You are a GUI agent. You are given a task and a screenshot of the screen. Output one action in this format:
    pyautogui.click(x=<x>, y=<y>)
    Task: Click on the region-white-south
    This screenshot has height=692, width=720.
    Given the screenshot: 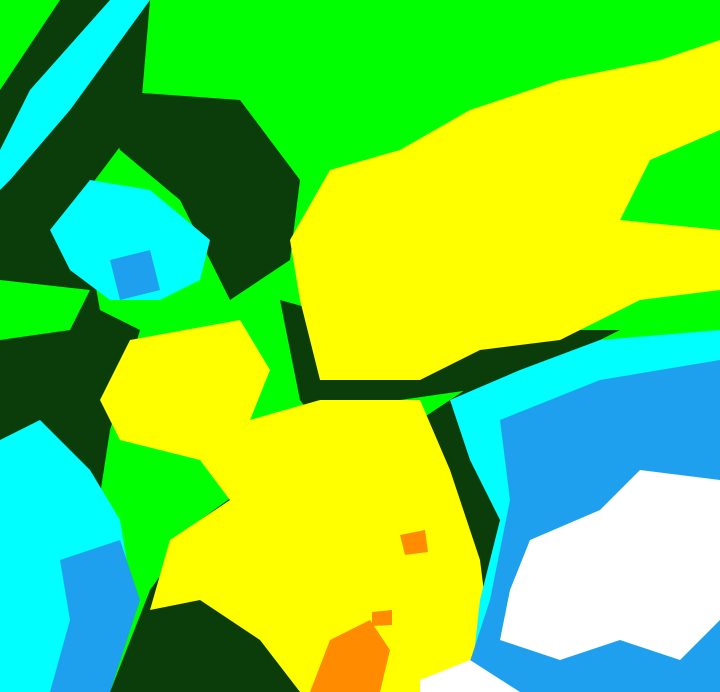 What is the action you would take?
    pyautogui.click(x=470, y=676)
    